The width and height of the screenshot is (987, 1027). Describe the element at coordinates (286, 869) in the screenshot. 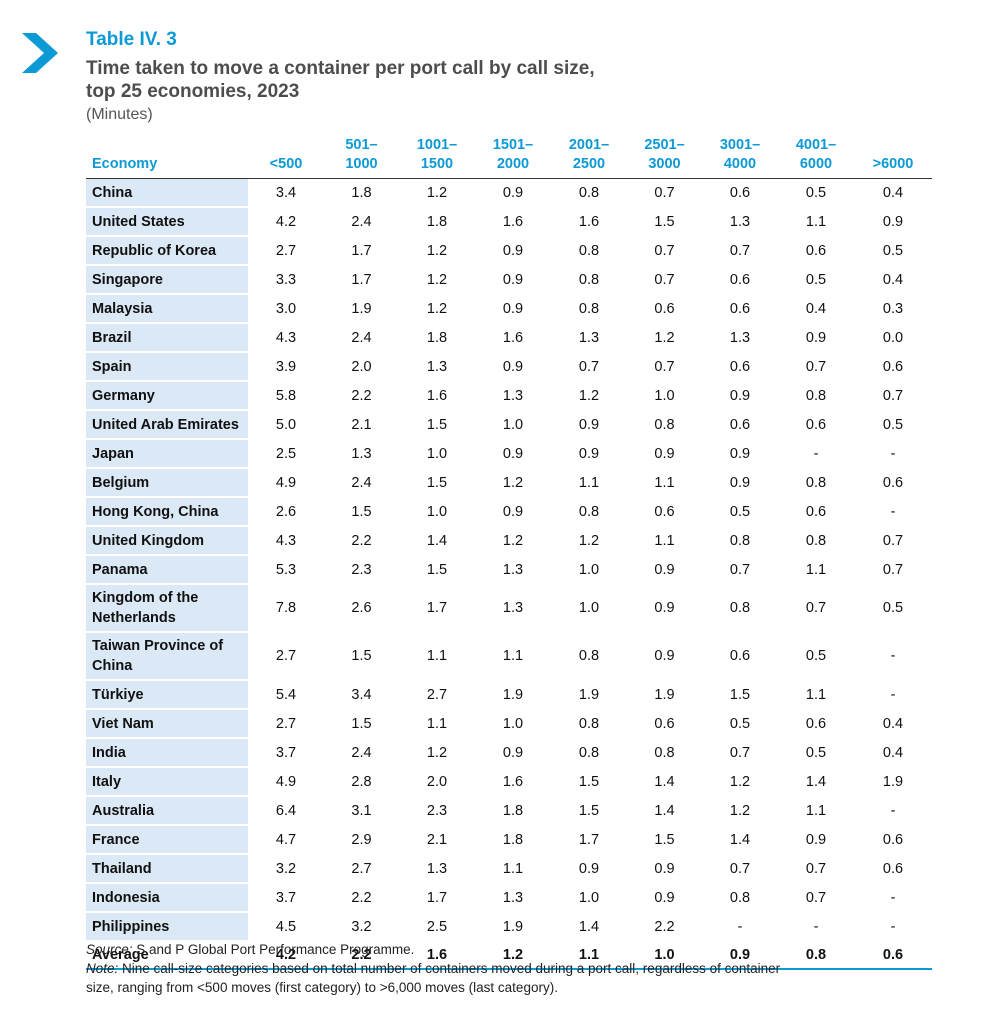

I see `value-cell: 3.2` at that location.